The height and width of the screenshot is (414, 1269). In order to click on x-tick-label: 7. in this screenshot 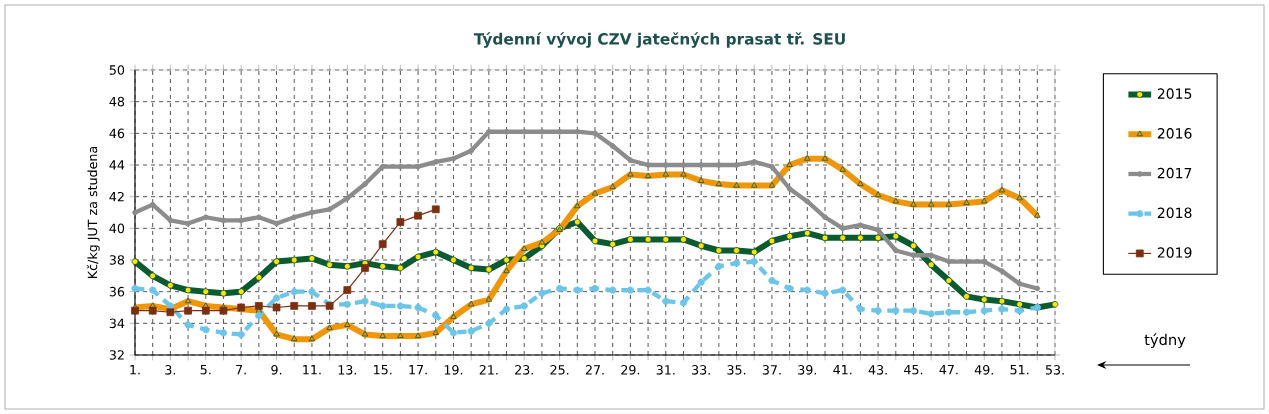, I will do `click(241, 370)`.